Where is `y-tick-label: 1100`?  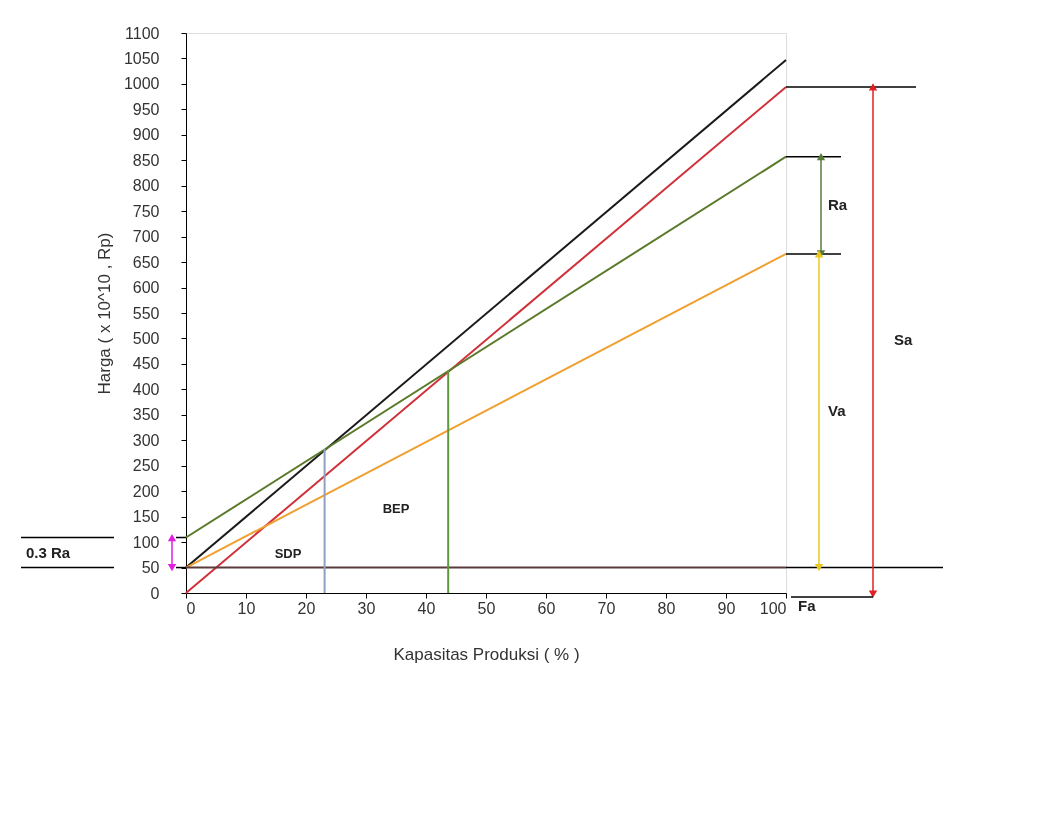
y-tick-label: 1100 is located at coordinates (142, 33).